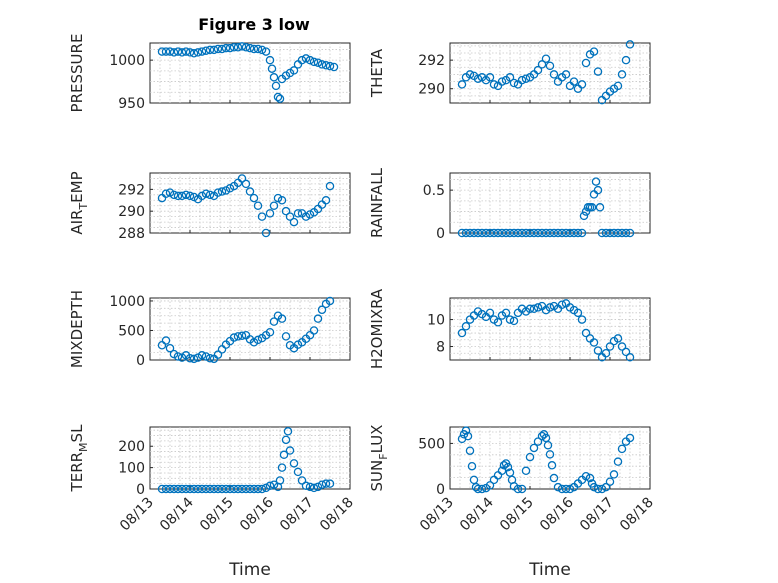  What do you see at coordinates (131, 331) in the screenshot?
I see `y-tick-label: 500` at bounding box center [131, 331].